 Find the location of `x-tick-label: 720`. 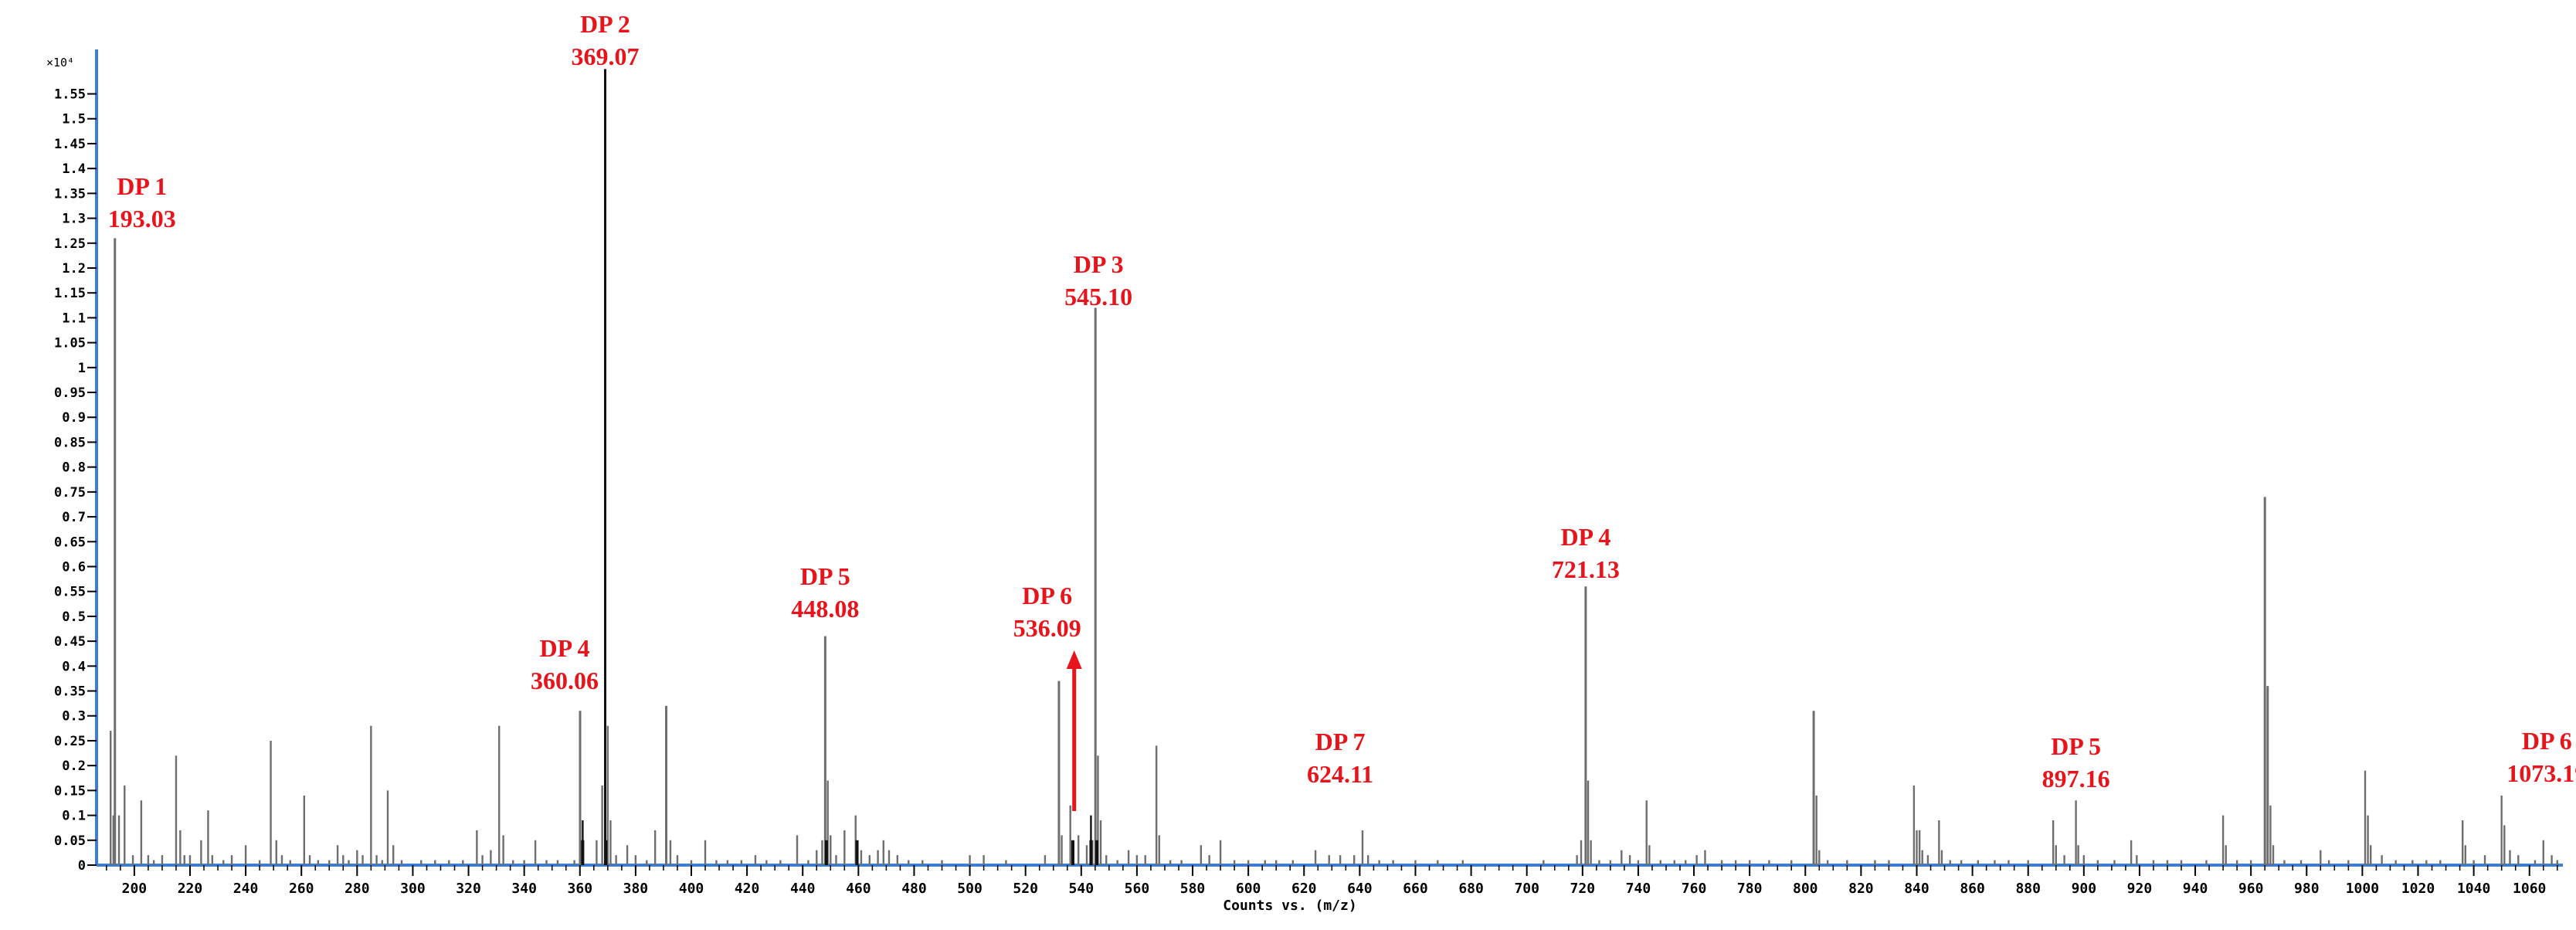

x-tick-label: 720 is located at coordinates (1583, 889).